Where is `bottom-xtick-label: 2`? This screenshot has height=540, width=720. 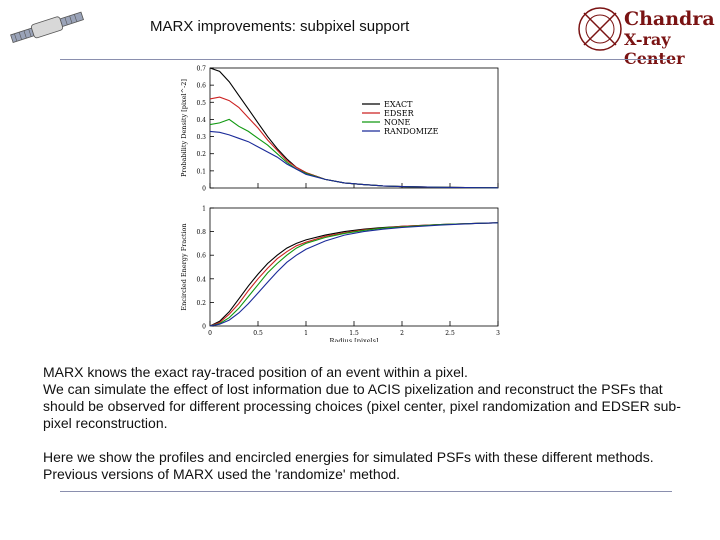
bottom-xtick-label: 2 is located at coordinates (402, 333).